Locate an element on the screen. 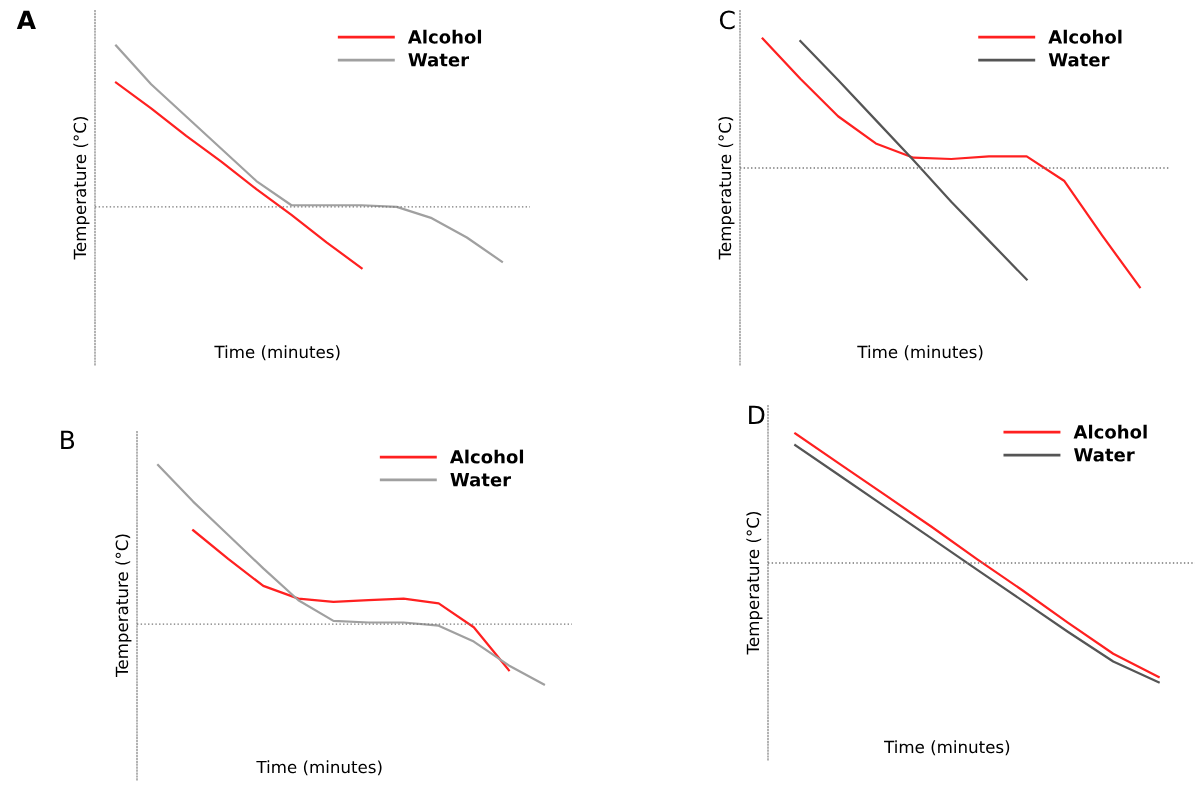  chart-title: C is located at coordinates (727, 20).